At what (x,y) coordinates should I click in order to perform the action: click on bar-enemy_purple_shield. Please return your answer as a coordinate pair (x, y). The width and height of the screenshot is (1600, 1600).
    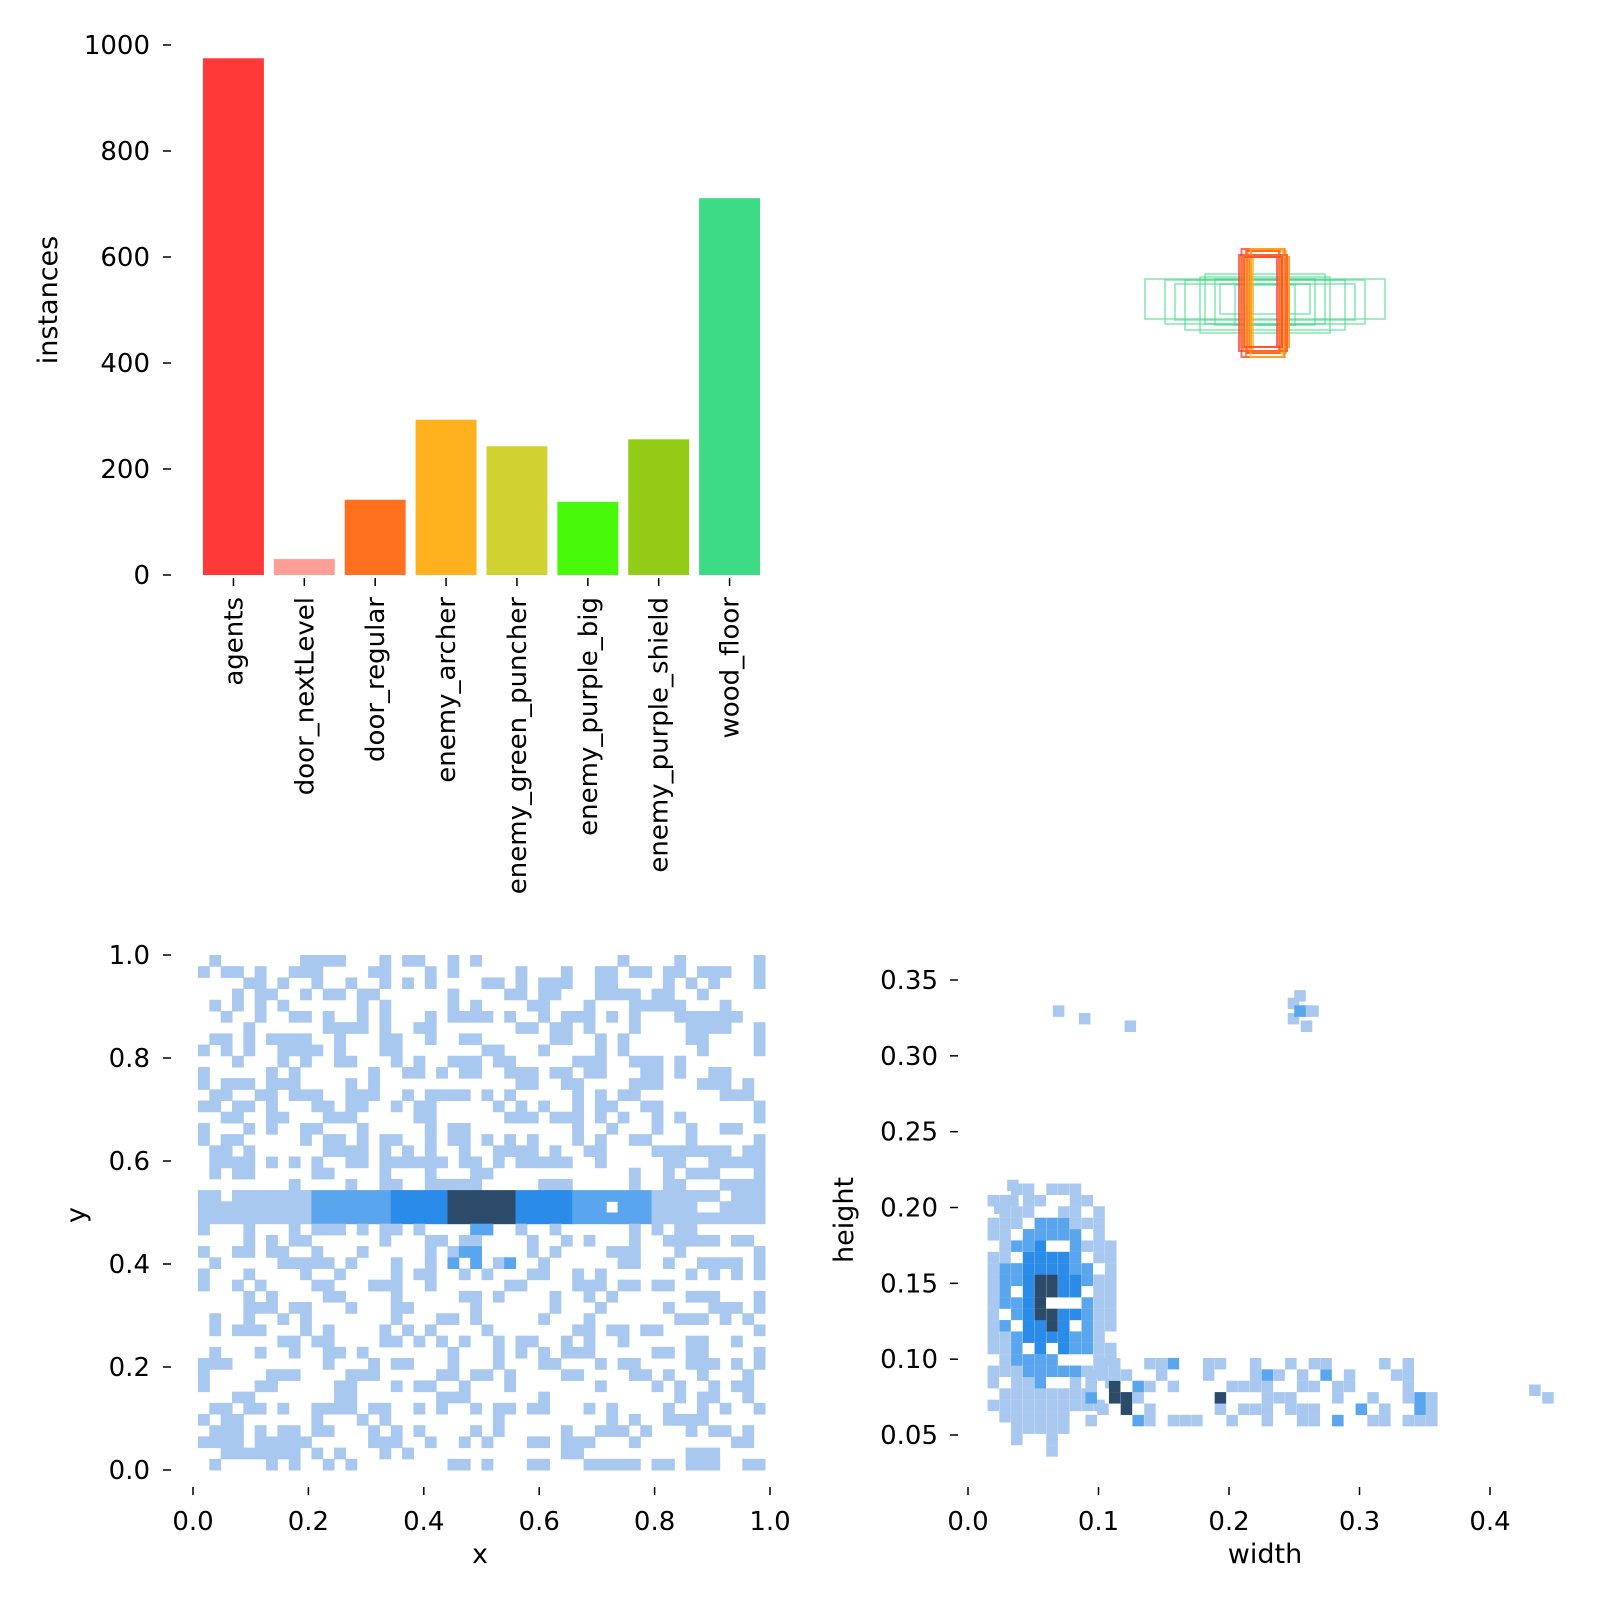
    Looking at the image, I should click on (659, 507).